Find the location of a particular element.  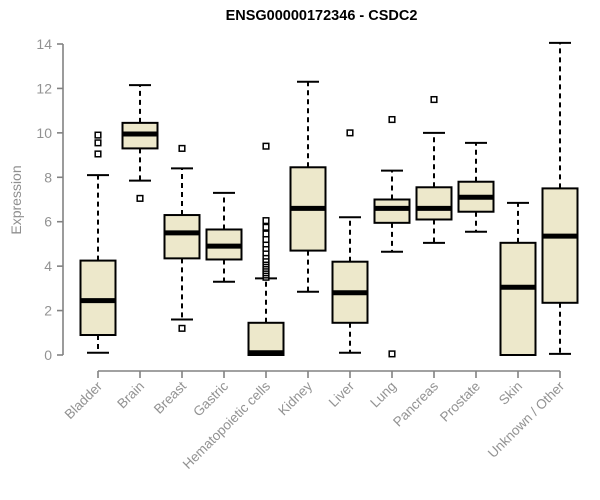

x-tick-label: Prostate is located at coordinates (460, 402).